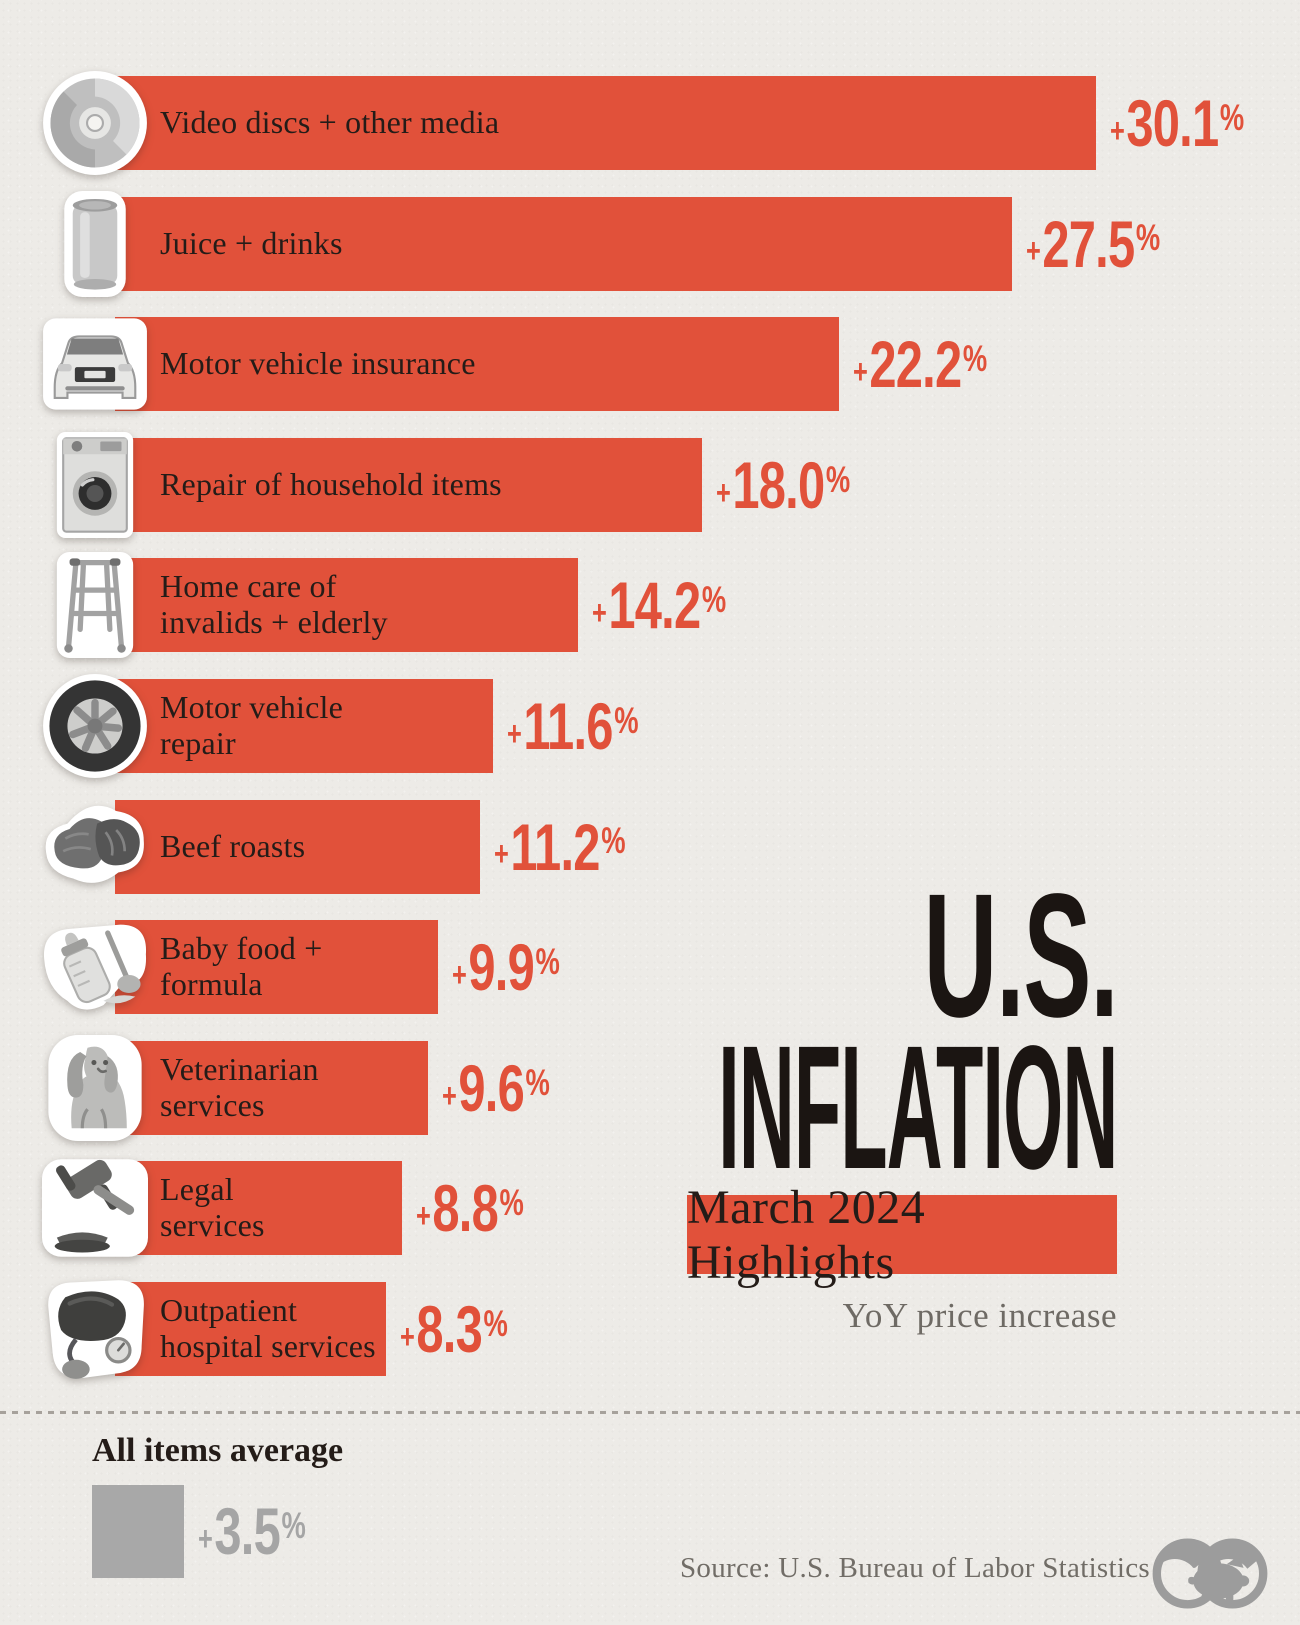  What do you see at coordinates (568, 726) in the screenshot?
I see `percent-number: 11.6` at bounding box center [568, 726].